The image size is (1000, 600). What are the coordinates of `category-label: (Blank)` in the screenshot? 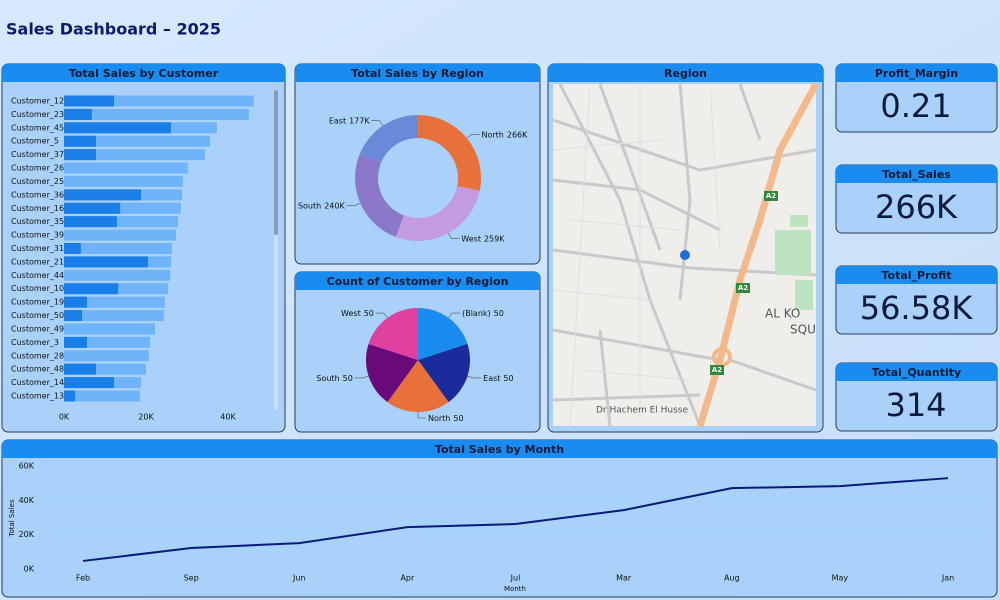 It's located at (476, 313).